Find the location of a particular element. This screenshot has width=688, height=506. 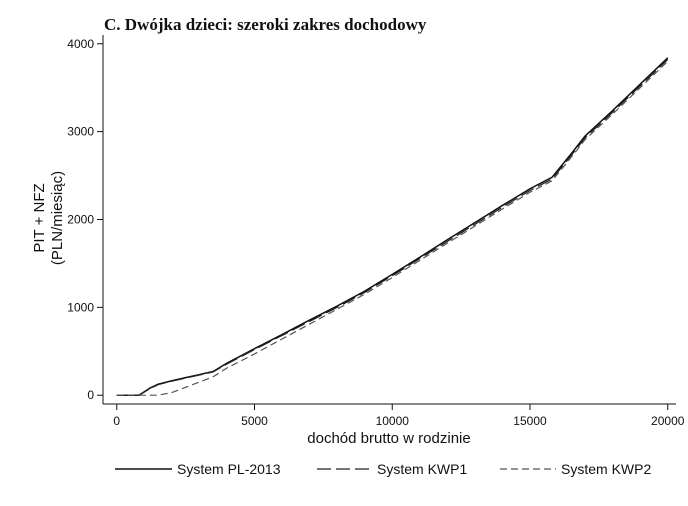

legend: System PL-2013 System KWP1 System KWP2 is located at coordinates (383, 469).